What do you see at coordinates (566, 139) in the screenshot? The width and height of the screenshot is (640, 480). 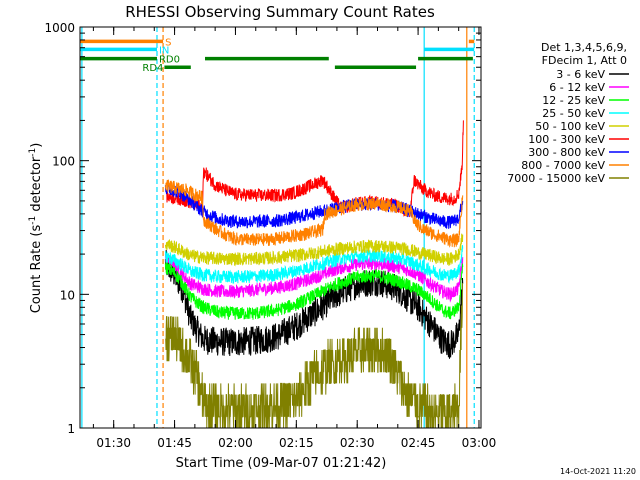 I see `legend-entry-label: 100 - 300 keV` at bounding box center [566, 139].